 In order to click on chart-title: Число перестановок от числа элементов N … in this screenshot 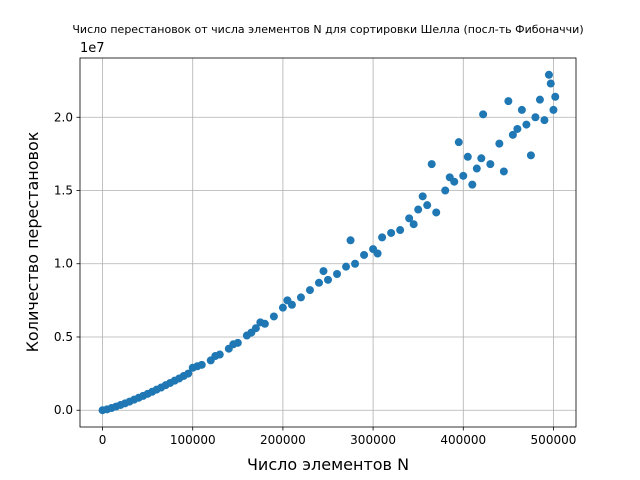, I will do `click(327, 29)`.